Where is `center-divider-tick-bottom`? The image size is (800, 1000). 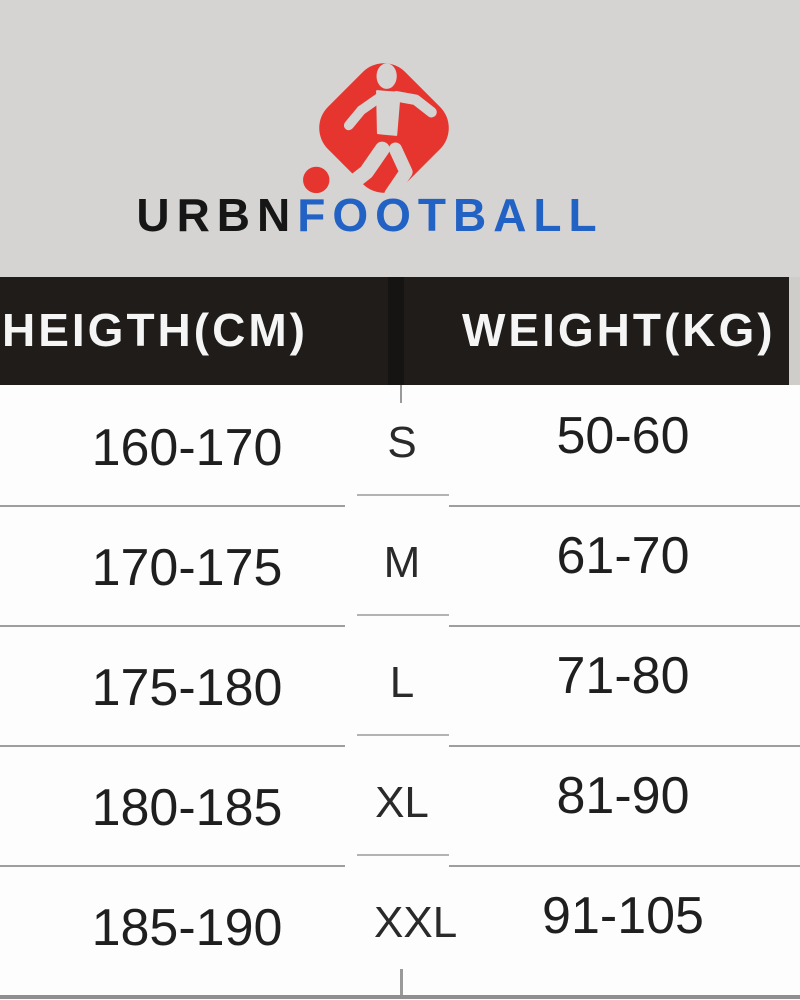 center-divider-tick-bottom is located at coordinates (401, 982).